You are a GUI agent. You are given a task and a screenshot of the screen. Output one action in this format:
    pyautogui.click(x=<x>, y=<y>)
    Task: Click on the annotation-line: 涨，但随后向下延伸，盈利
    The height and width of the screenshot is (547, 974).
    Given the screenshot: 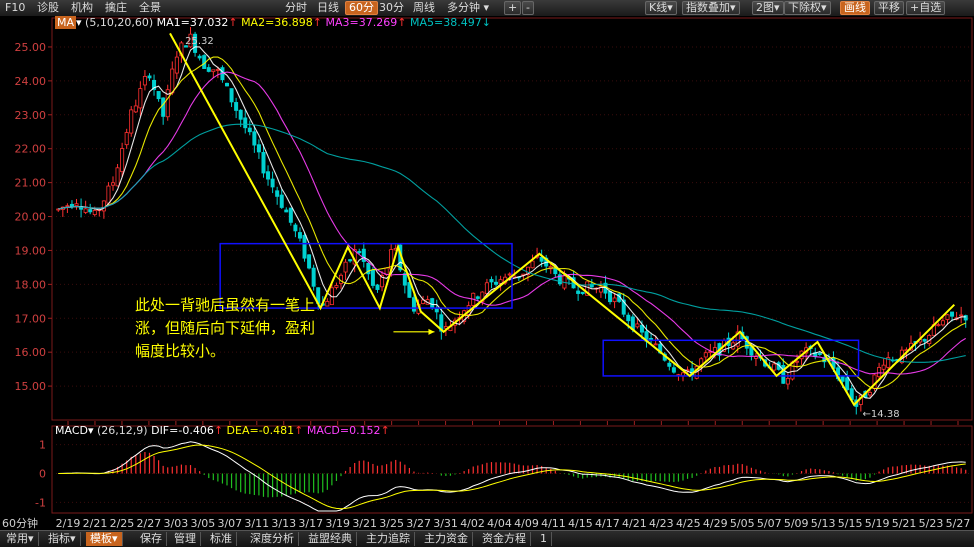 What is the action you would take?
    pyautogui.click(x=225, y=328)
    